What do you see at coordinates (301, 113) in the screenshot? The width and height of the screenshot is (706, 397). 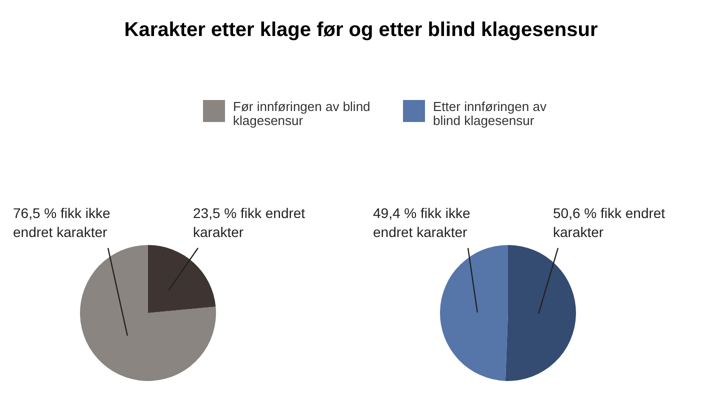 I see `legend-label: Før innføringen av blind klagesensur` at bounding box center [301, 113].